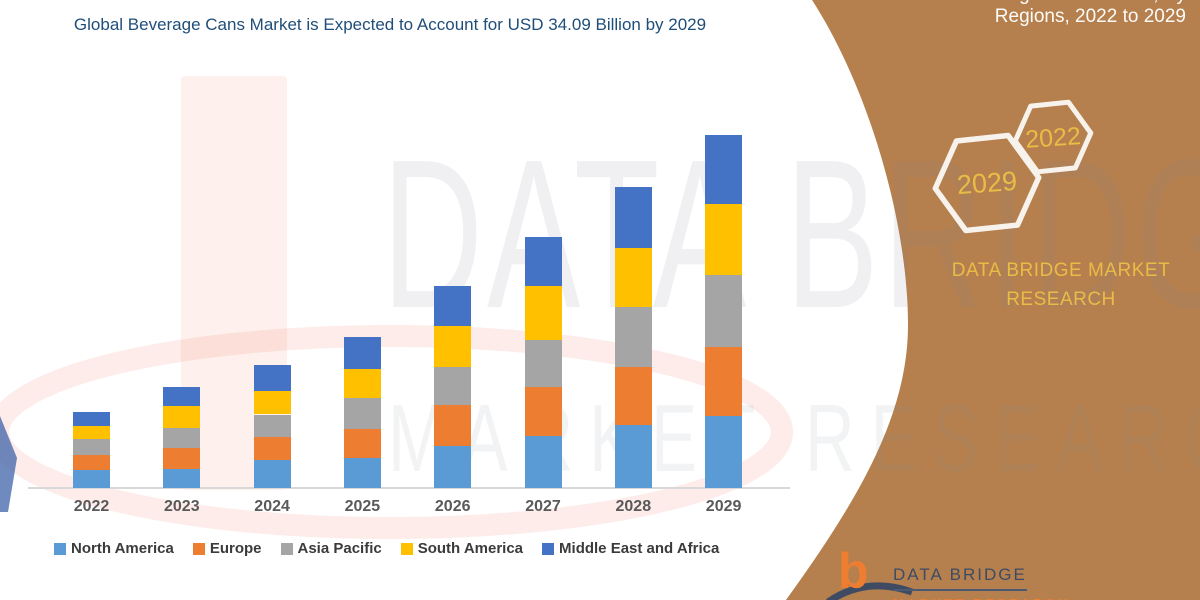 The image size is (1200, 600). I want to click on hexagon-2029-outline, so click(987, 183).